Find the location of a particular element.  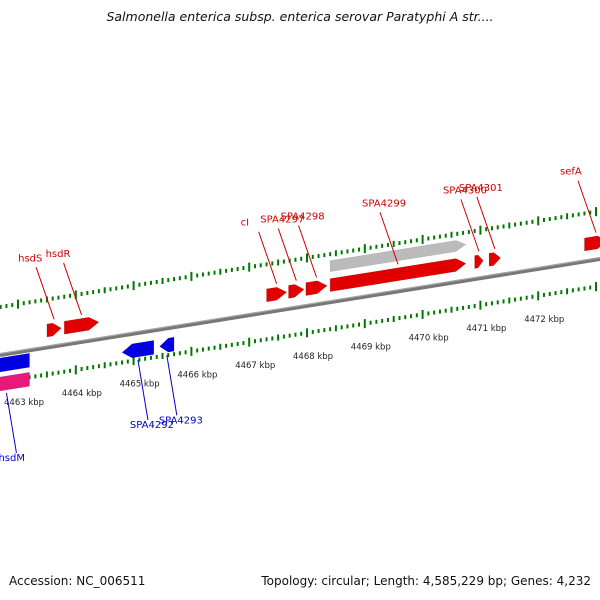

axis-label: 4465 kbp is located at coordinates (140, 385).